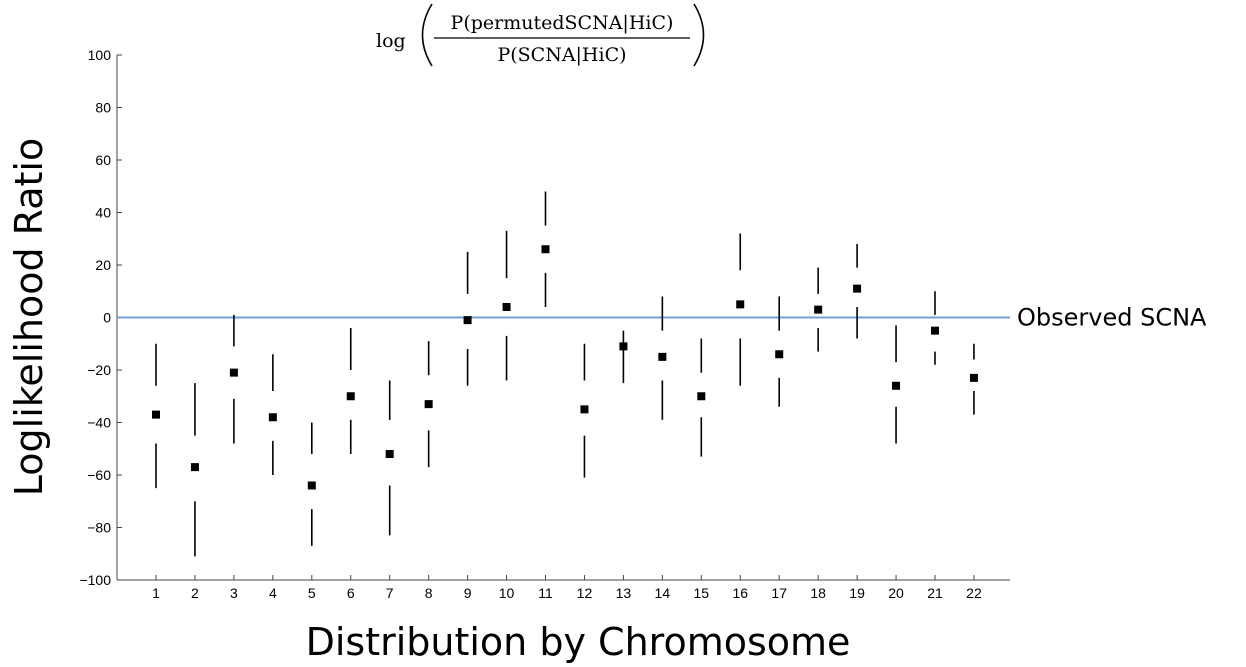 This screenshot has width=1246, height=667. Describe the element at coordinates (311, 485) in the screenshot. I see `median-point-chr5` at that location.